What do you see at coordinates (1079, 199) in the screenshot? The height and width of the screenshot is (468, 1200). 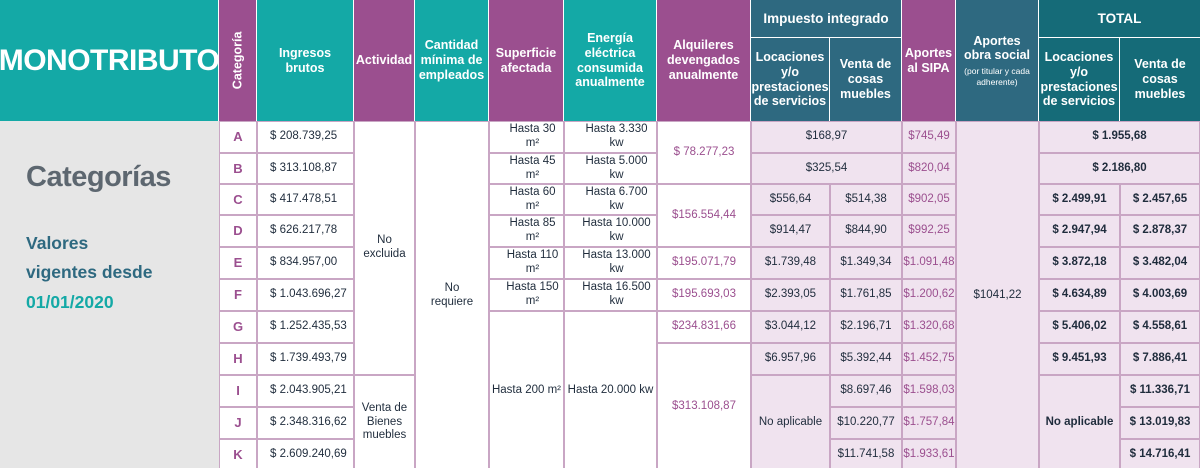 I see `total-locaciones-value: $ 2.499,91` at bounding box center [1079, 199].